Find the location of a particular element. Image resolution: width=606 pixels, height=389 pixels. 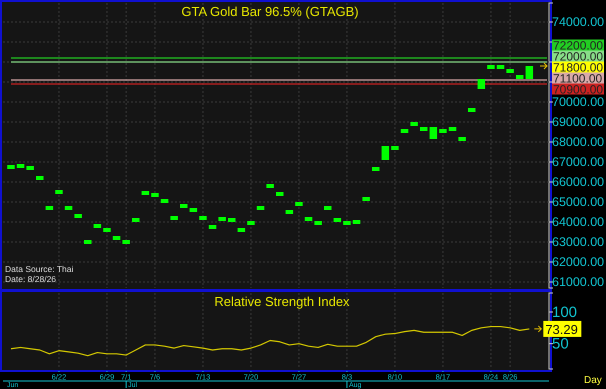

y-tick-label: 69000.00 is located at coordinates (578, 122).